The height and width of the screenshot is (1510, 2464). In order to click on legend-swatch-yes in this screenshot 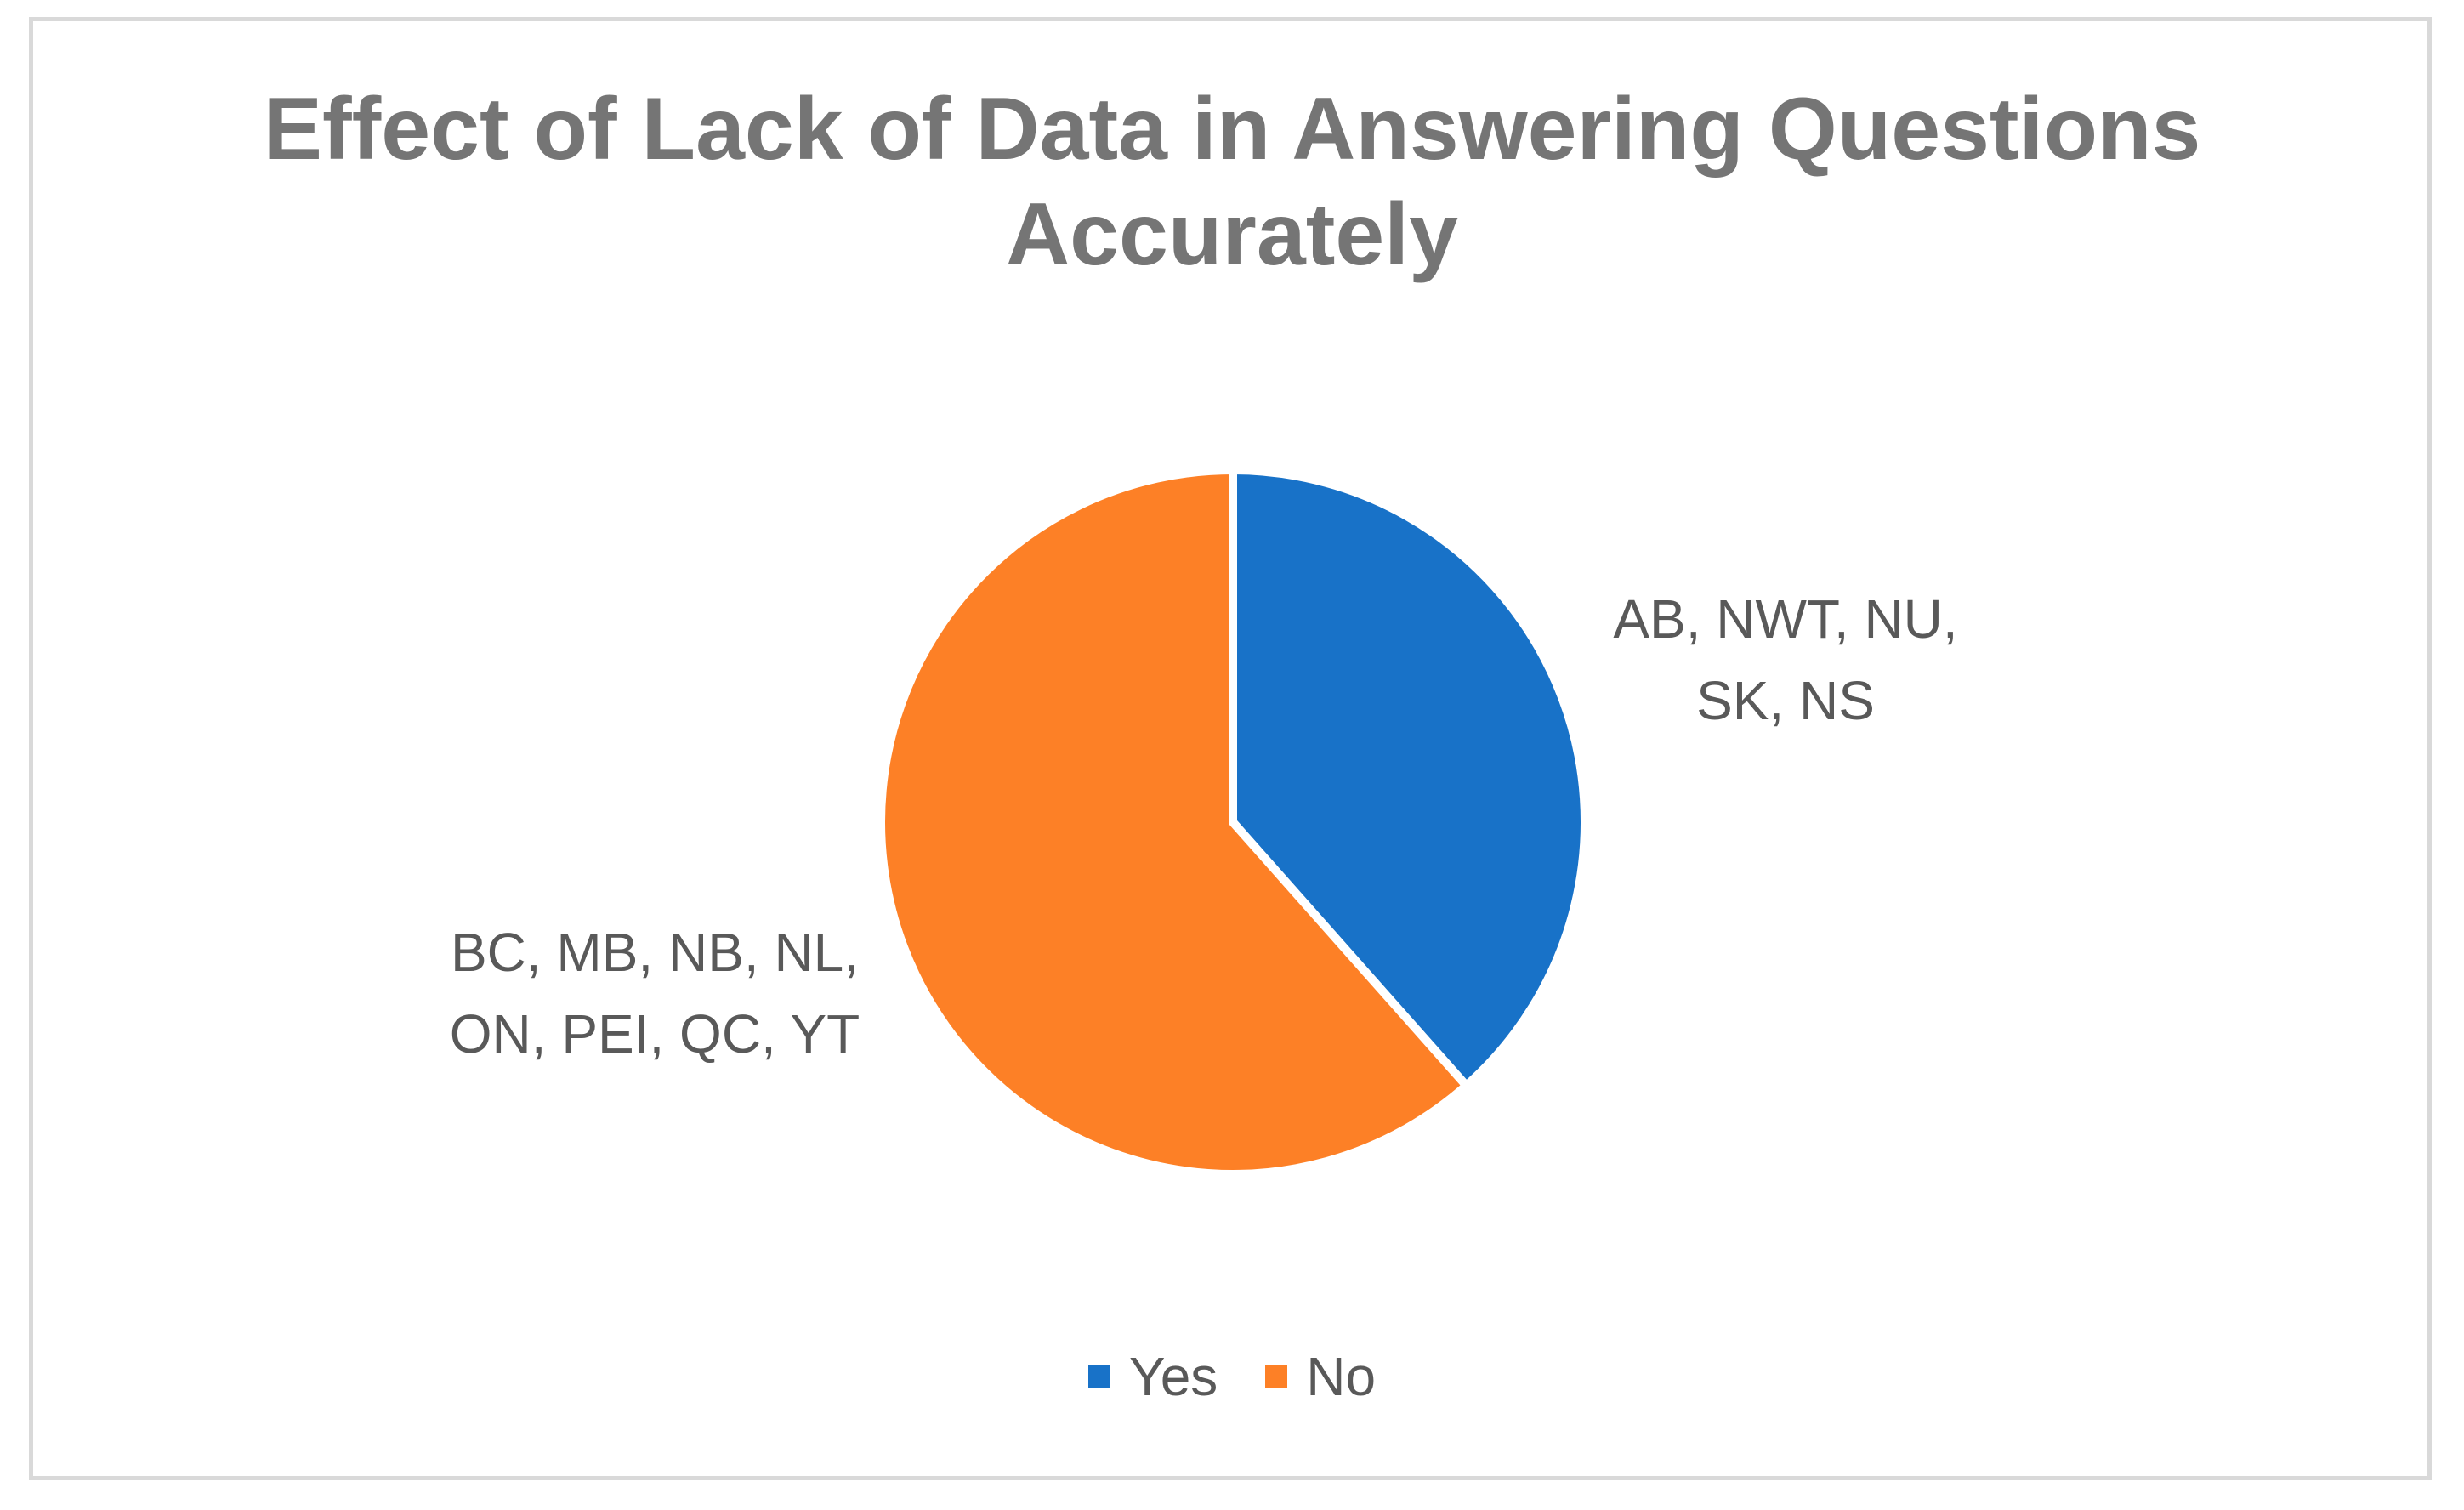, I will do `click(1098, 1376)`.